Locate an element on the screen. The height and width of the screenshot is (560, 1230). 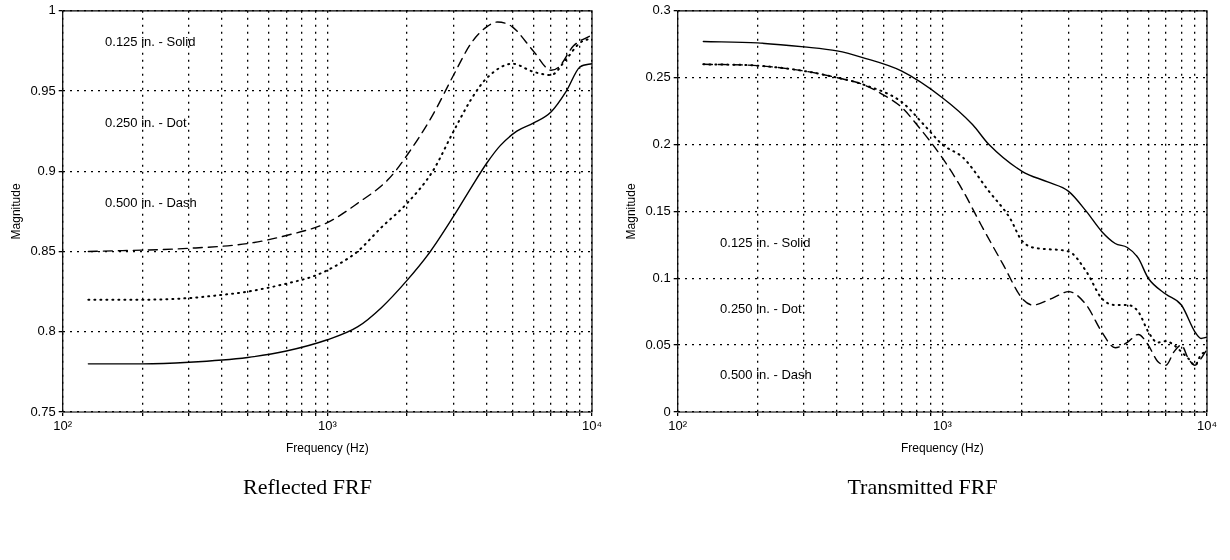
y-tick-label: 0.95 is located at coordinates (43, 90).